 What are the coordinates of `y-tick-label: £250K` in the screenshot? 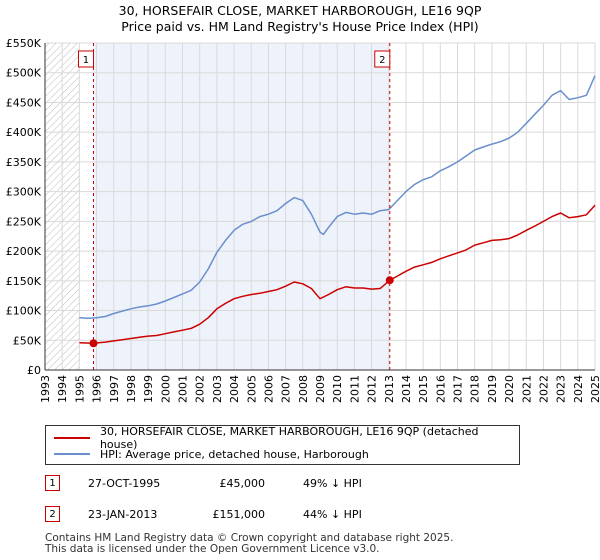 It's located at (24, 221).